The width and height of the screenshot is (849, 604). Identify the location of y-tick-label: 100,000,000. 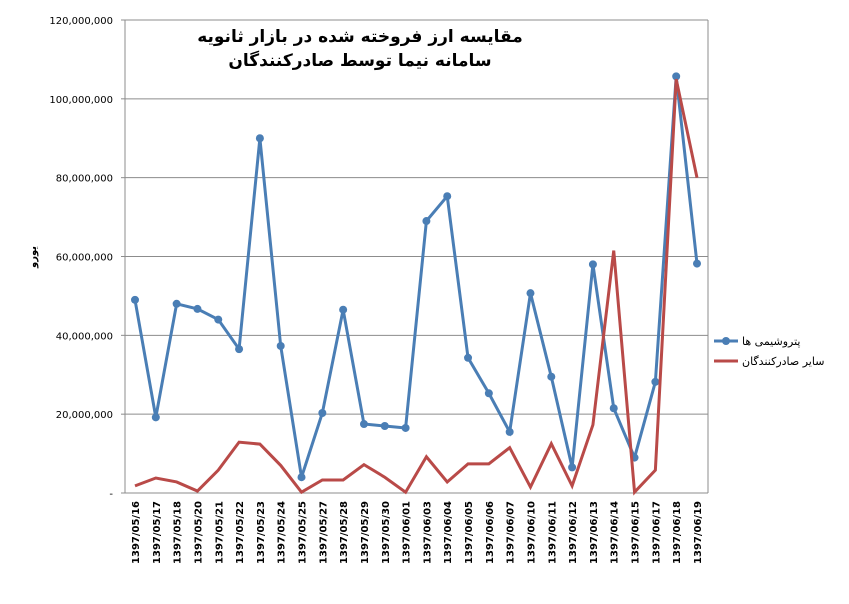
(81, 100).